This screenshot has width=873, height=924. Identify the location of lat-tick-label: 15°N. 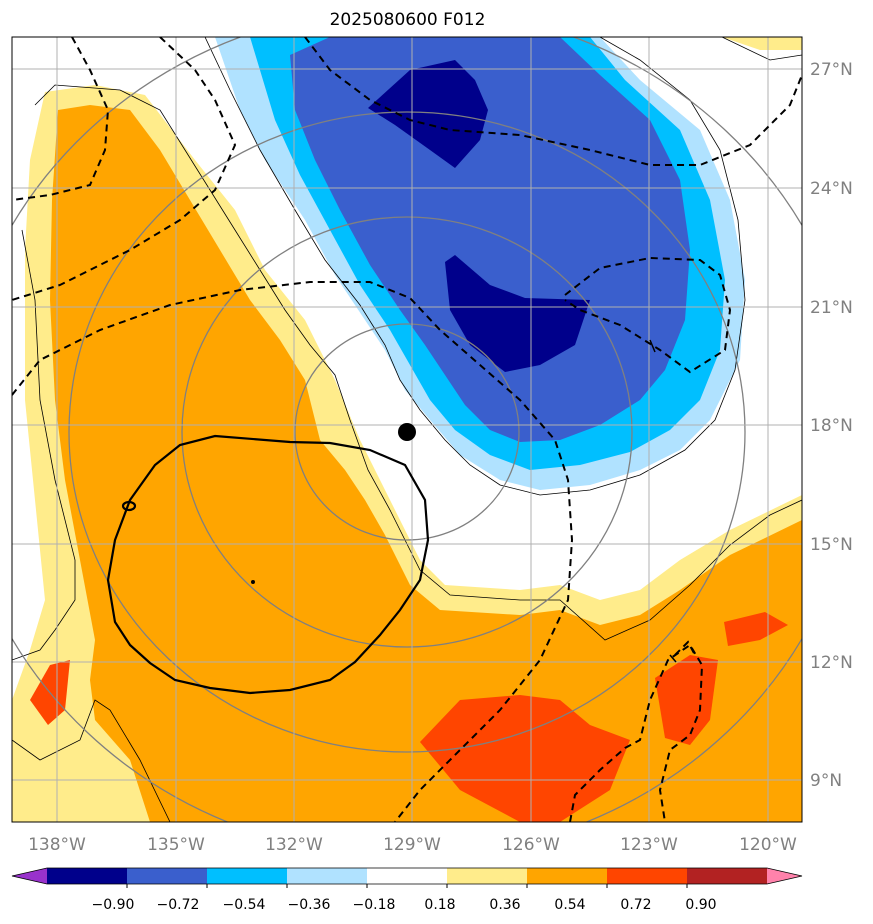
(831, 545).